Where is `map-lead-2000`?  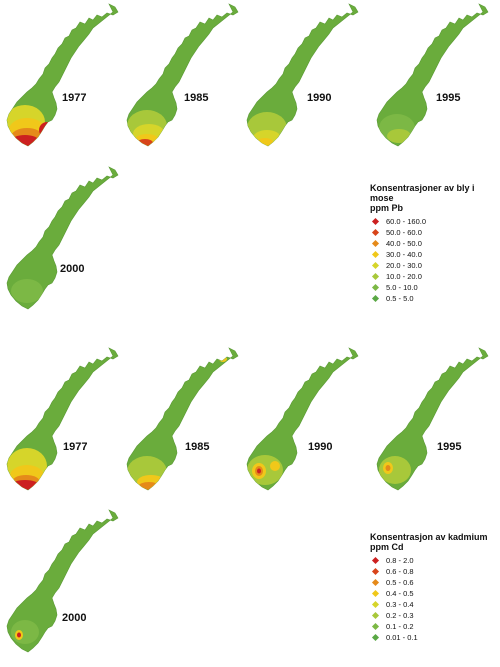 map-lead-2000 is located at coordinates (62, 242).